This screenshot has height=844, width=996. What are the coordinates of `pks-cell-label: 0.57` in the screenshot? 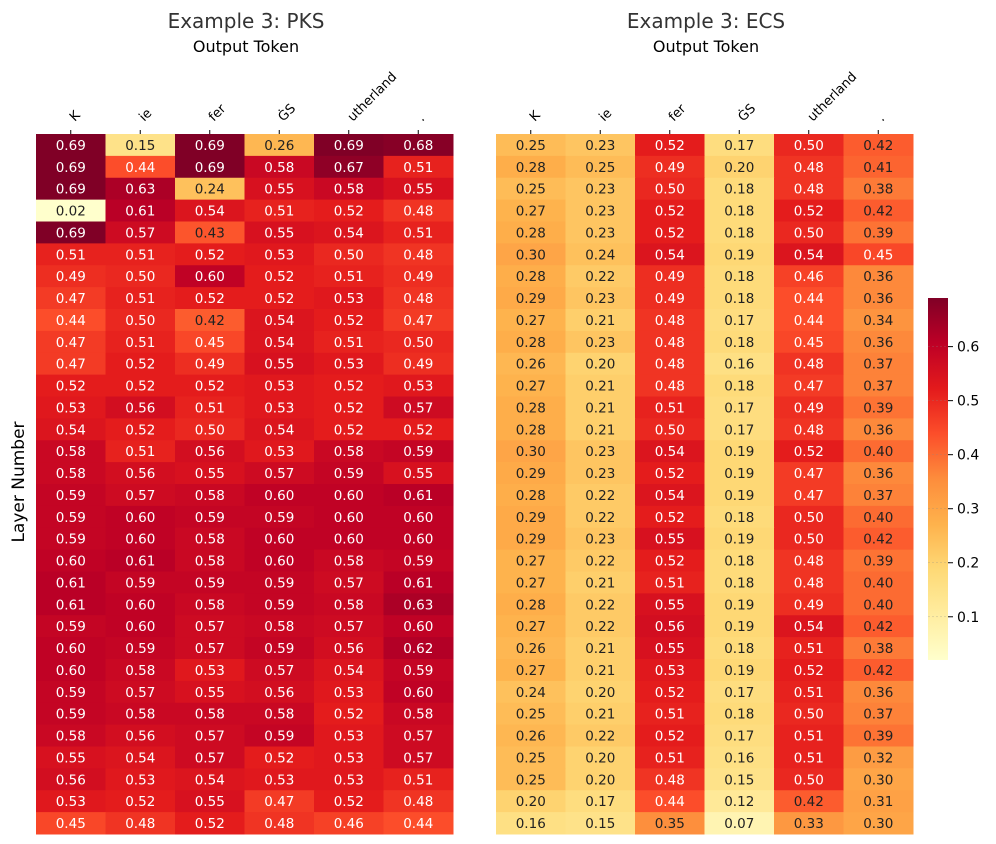 It's located at (349, 627).